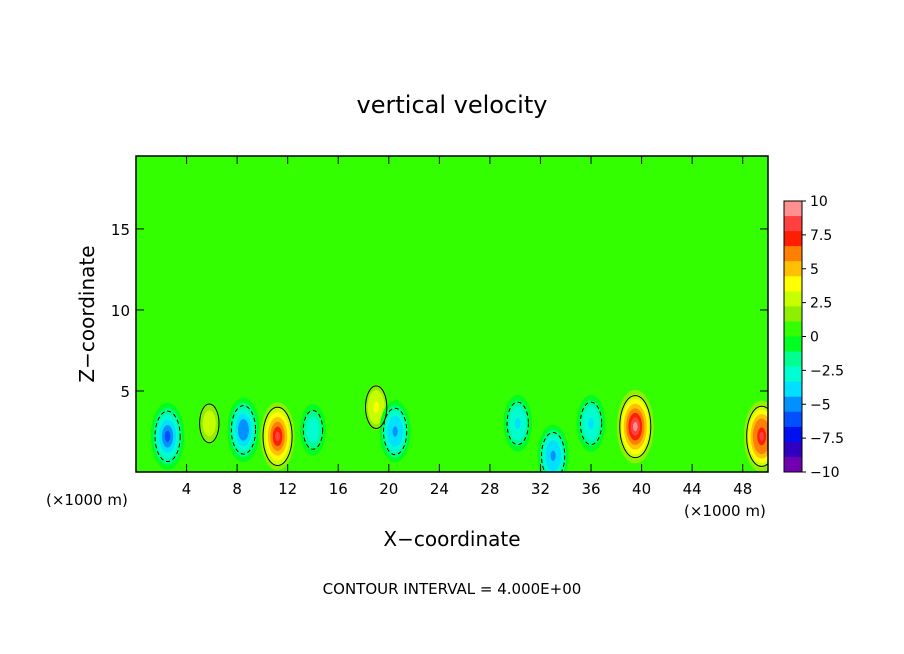 Image resolution: width=904 pixels, height=654 pixels. Describe the element at coordinates (725, 511) in the screenshot. I see `x-unit-right: (×1000 m)` at that location.